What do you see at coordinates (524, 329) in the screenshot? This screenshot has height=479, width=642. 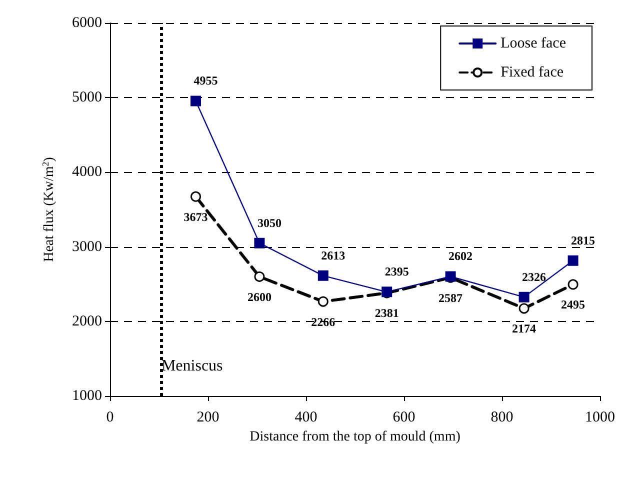 I see `data-label: 2174` at bounding box center [524, 329].